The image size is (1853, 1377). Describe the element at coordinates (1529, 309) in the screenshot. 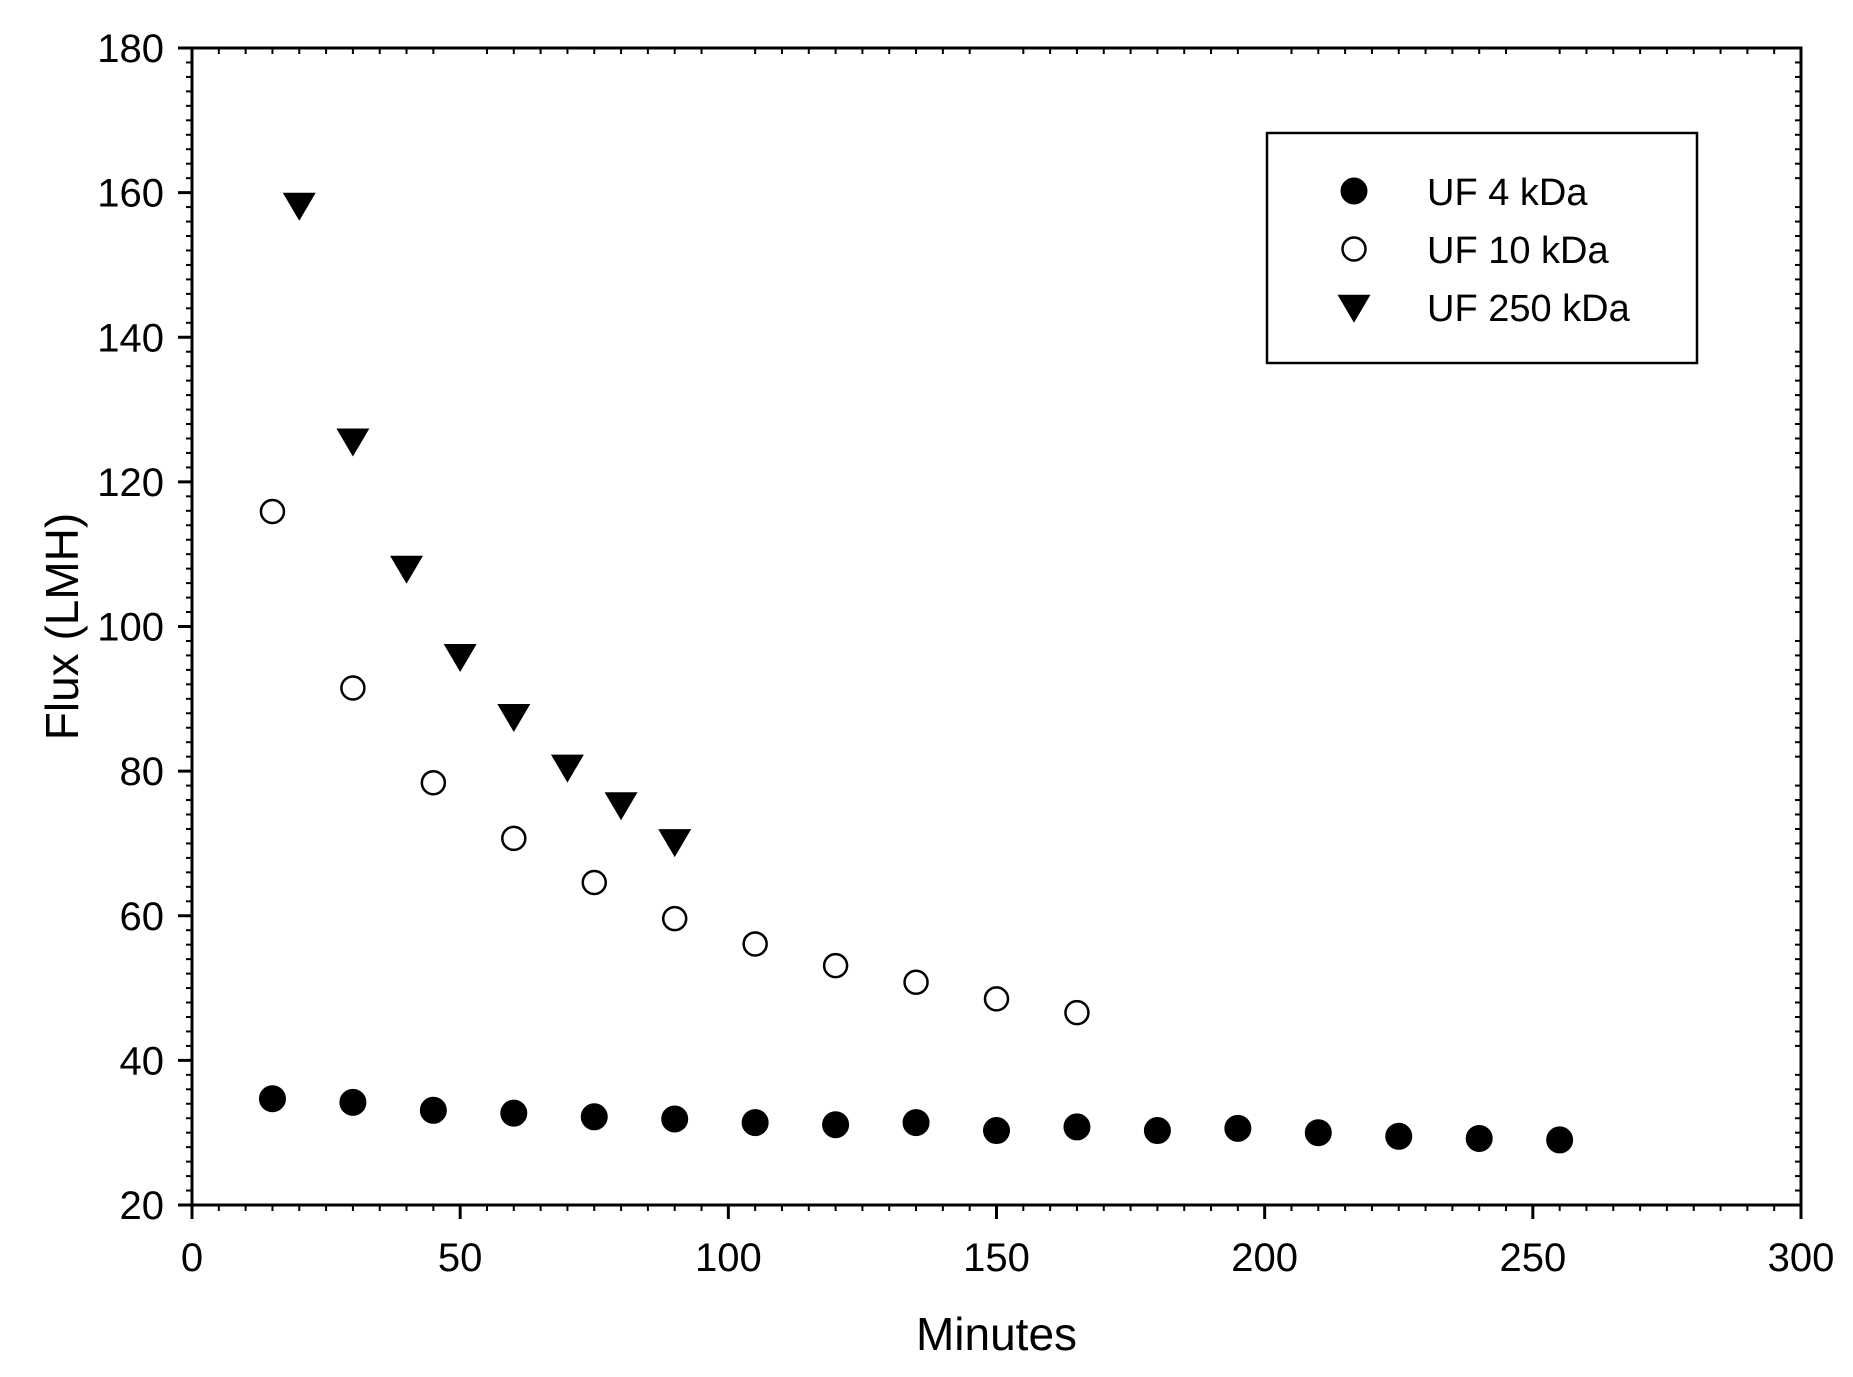

I see `legend-label-uf-250kda: UF 250 kDa` at that location.